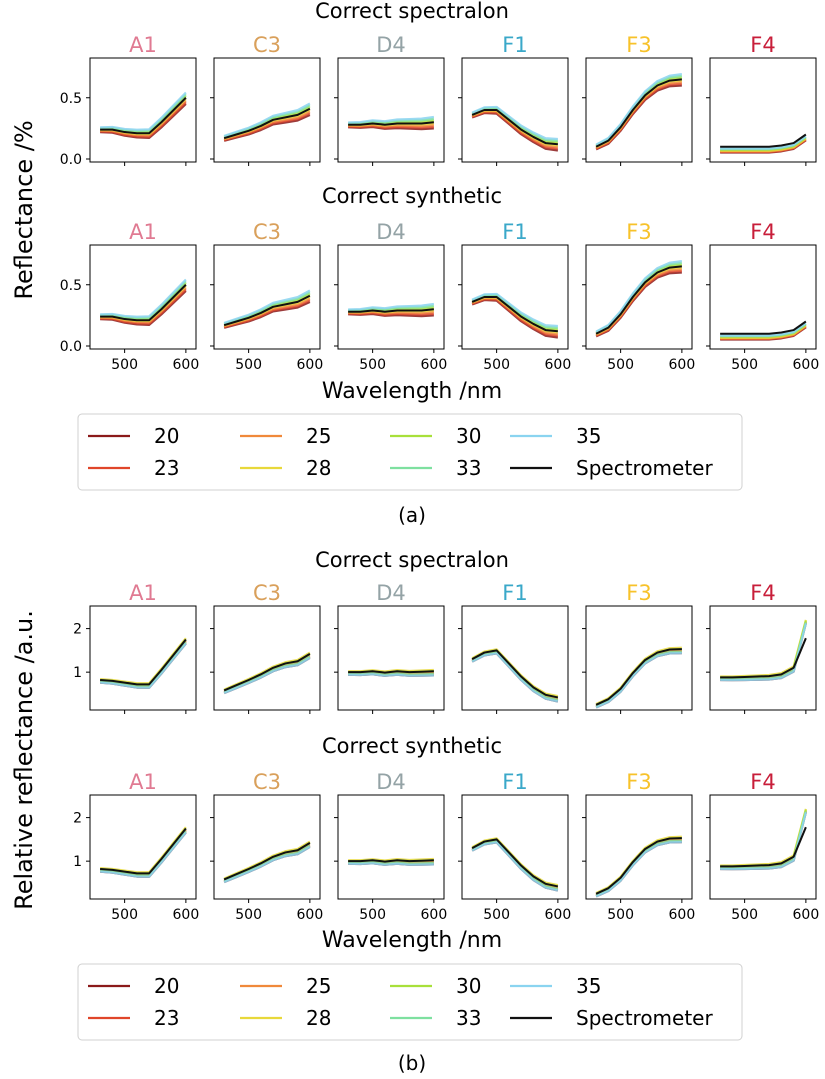 Image resolution: width=825 pixels, height=1079 pixels. What do you see at coordinates (77, 819) in the screenshot?
I see `y-tick-label: 2` at bounding box center [77, 819].